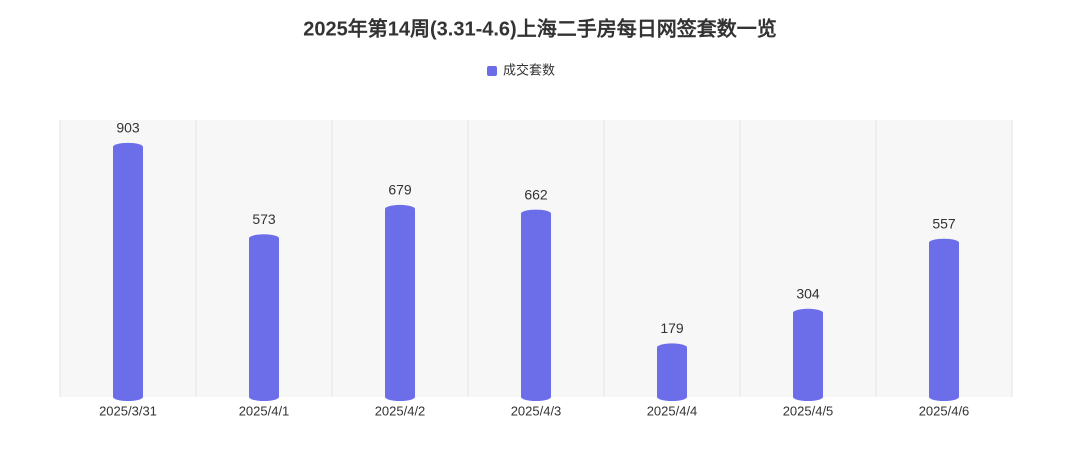 The height and width of the screenshot is (457, 1080). I want to click on value-label: 679, so click(400, 190).